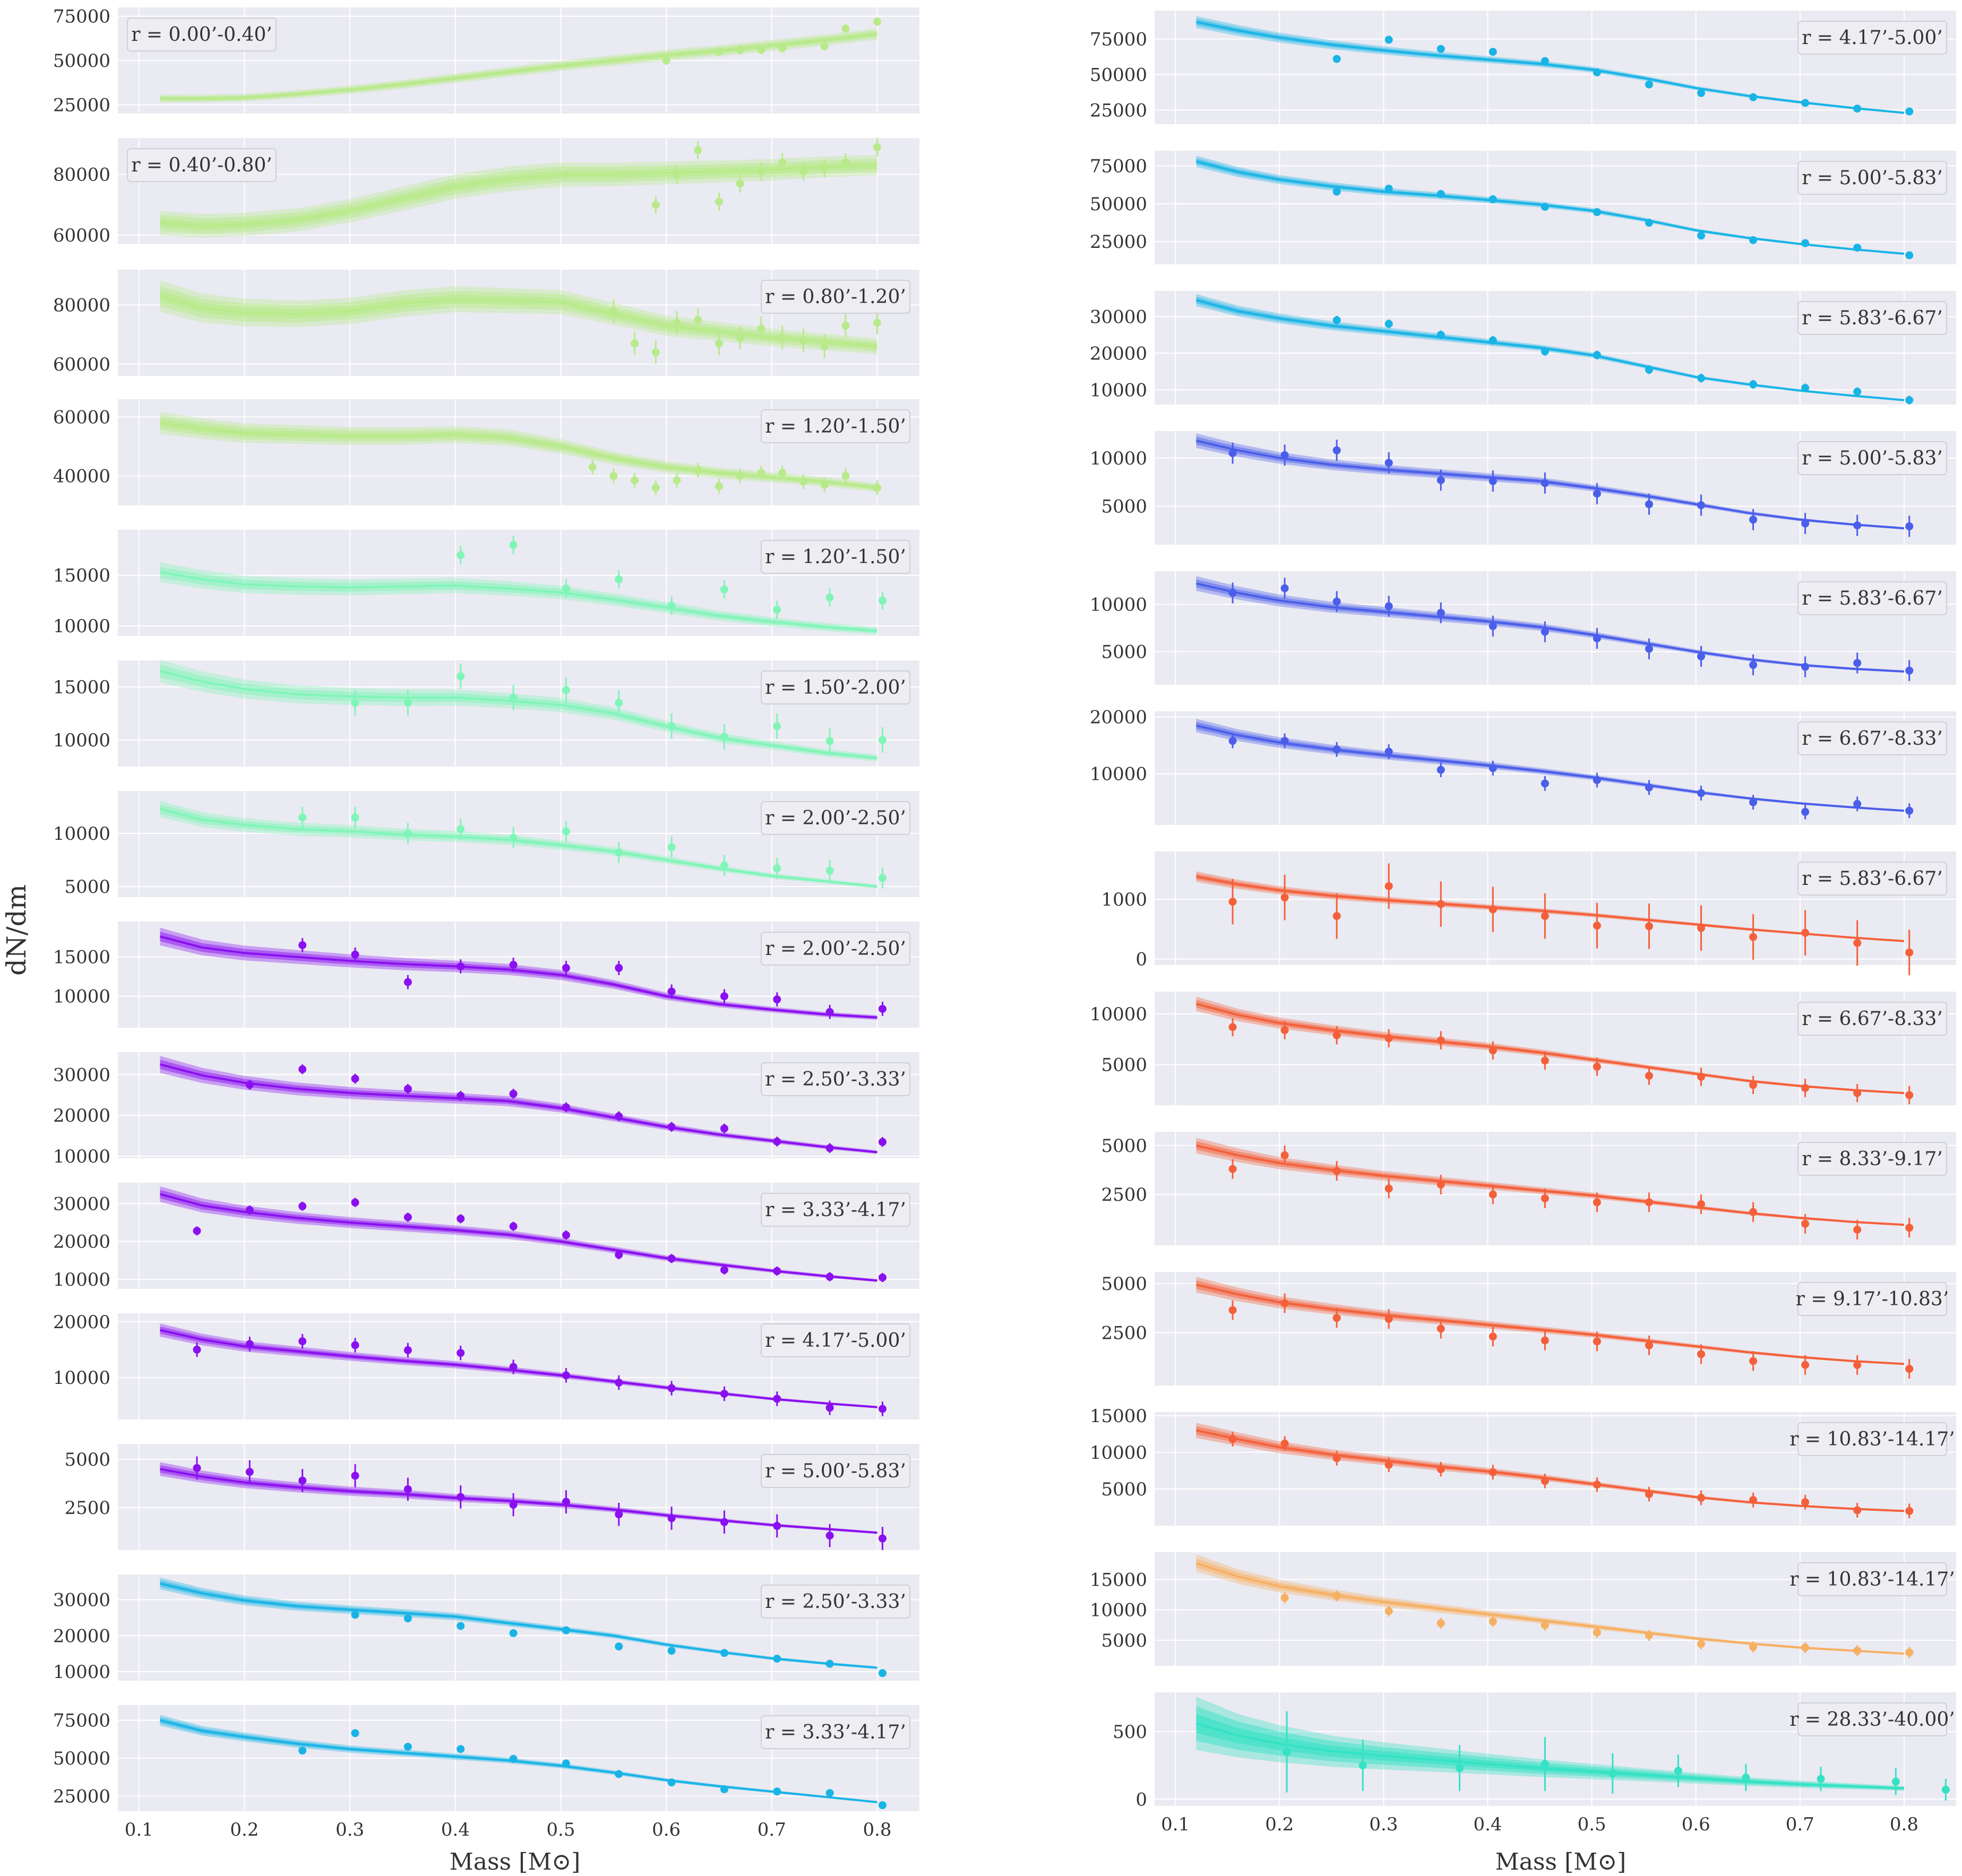 The width and height of the screenshot is (1962, 1876). What do you see at coordinates (836, 818) in the screenshot?
I see `legend-label: r = 2.00’-2.50’` at bounding box center [836, 818].